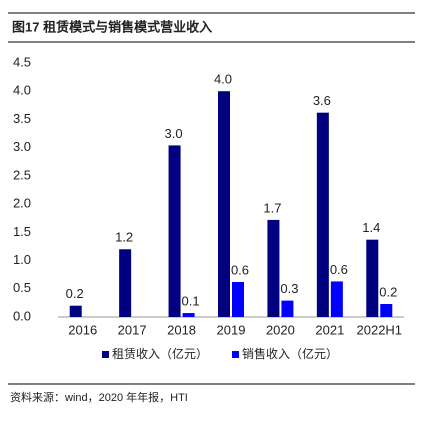 The image size is (423, 421). Describe the element at coordinates (280, 329) in the screenshot. I see `x-tick-label: 2020` at that location.